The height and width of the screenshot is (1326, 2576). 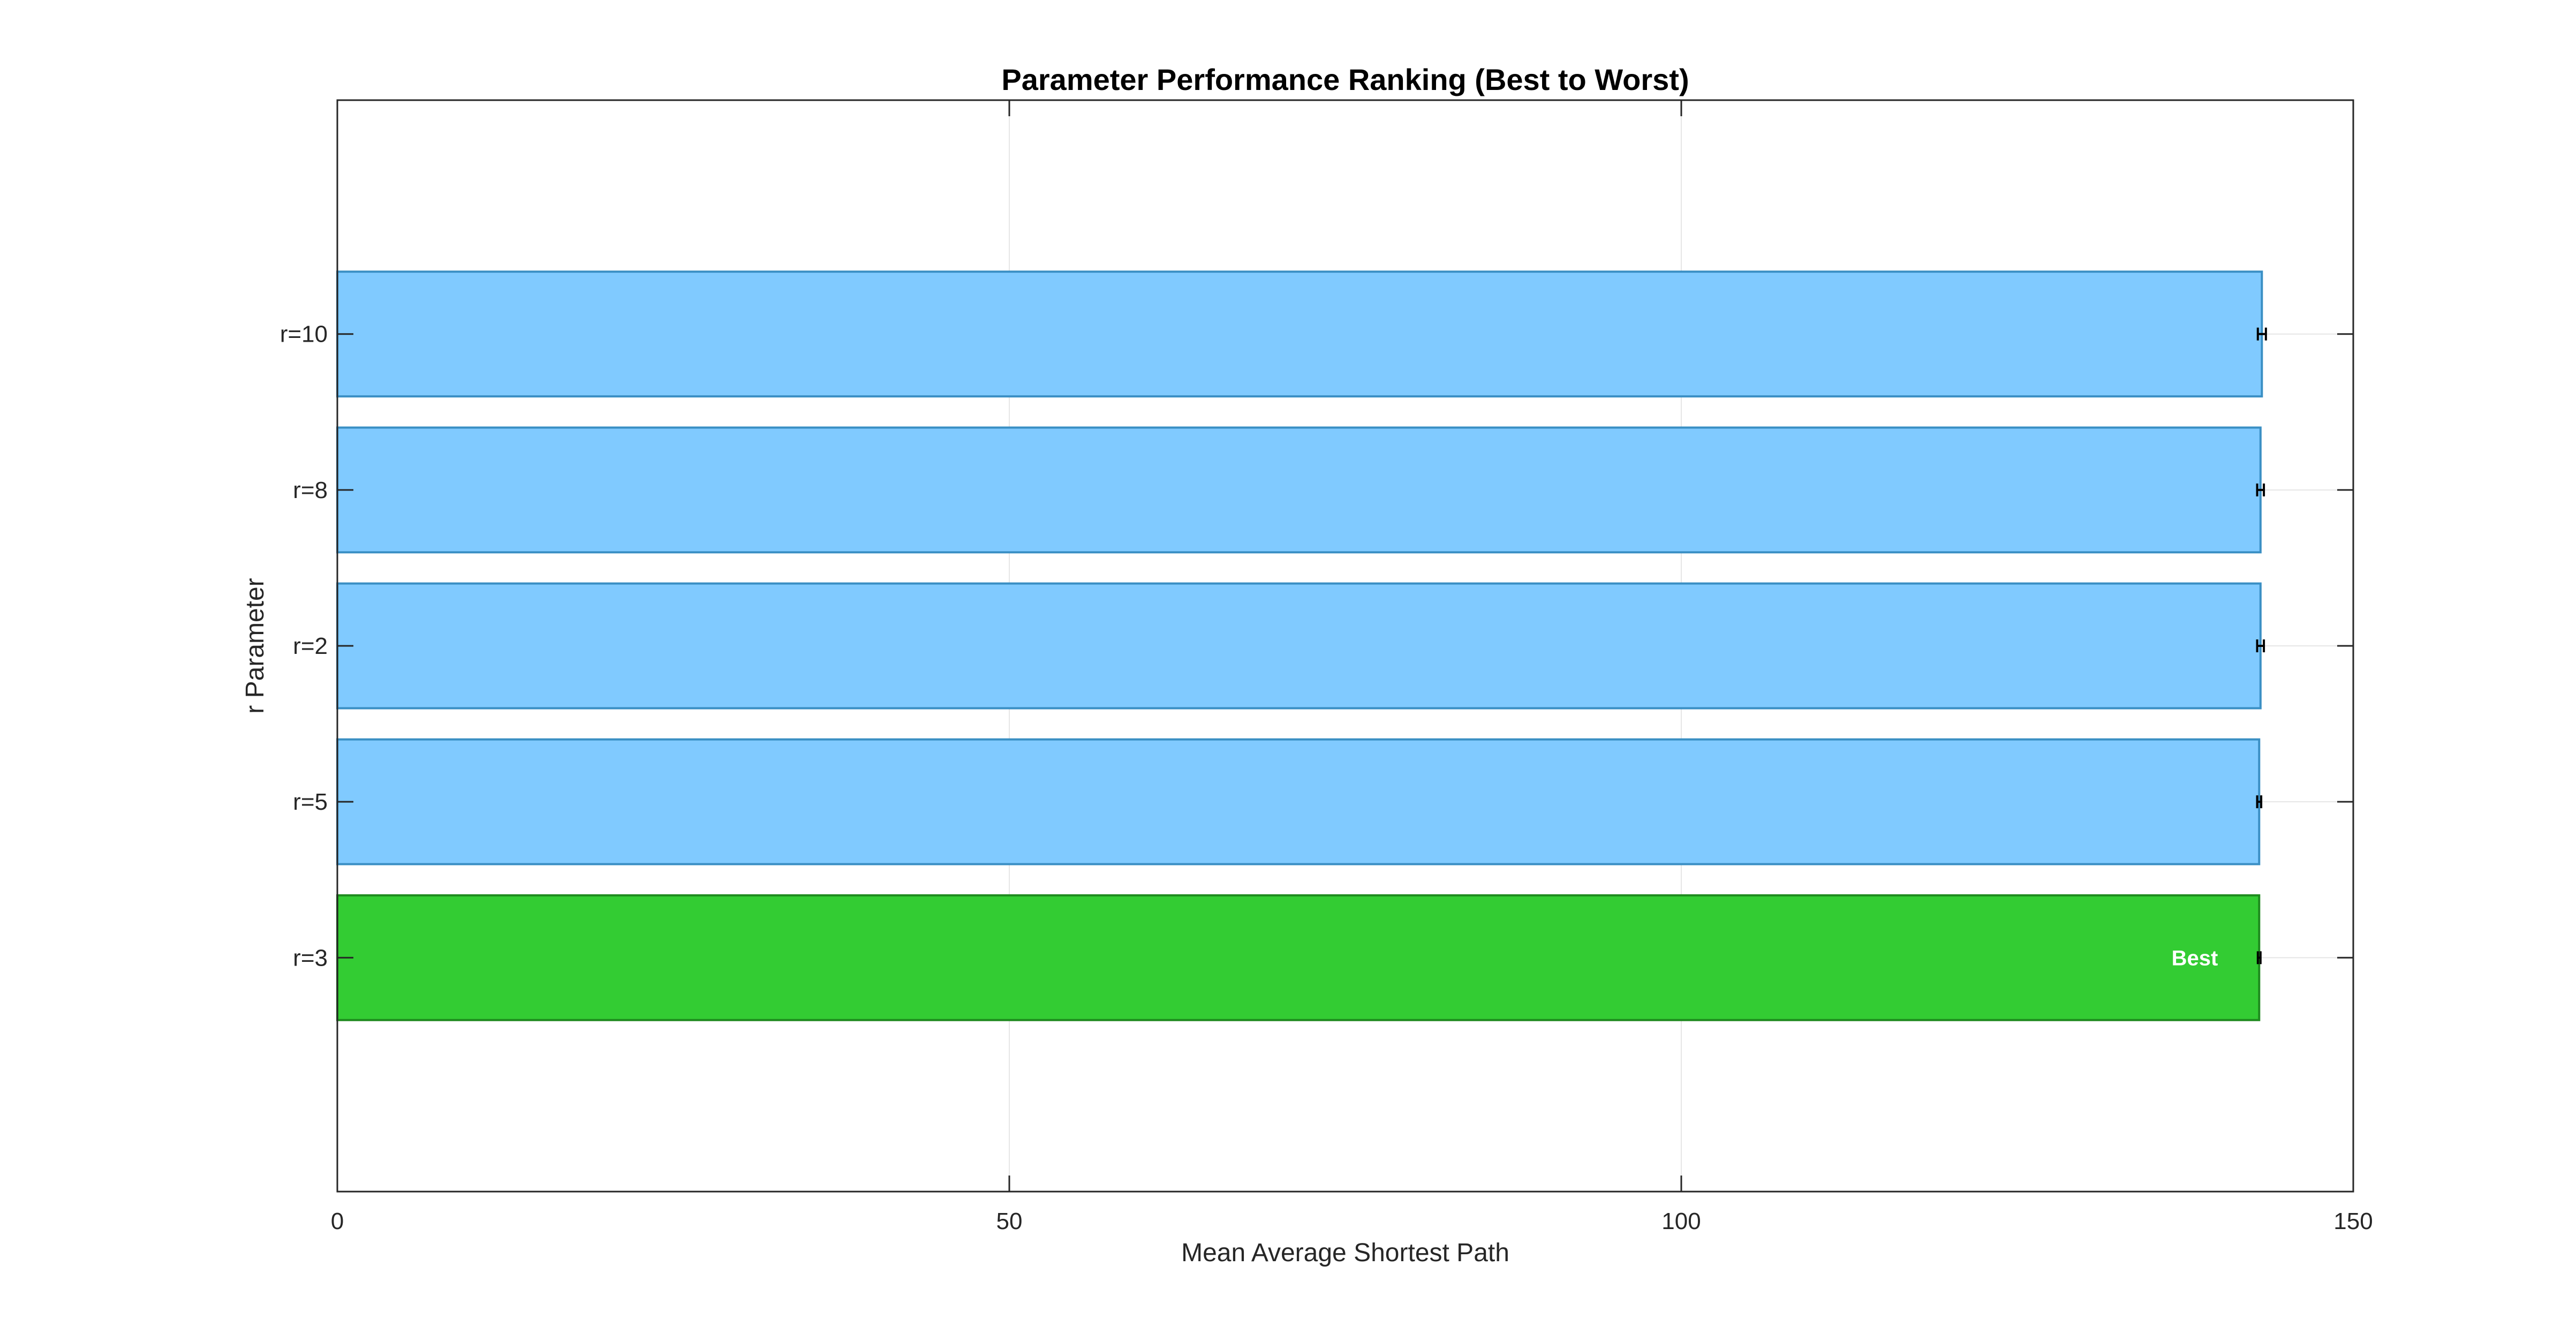 I want to click on x-tick-label: 100, so click(x=1681, y=1221).